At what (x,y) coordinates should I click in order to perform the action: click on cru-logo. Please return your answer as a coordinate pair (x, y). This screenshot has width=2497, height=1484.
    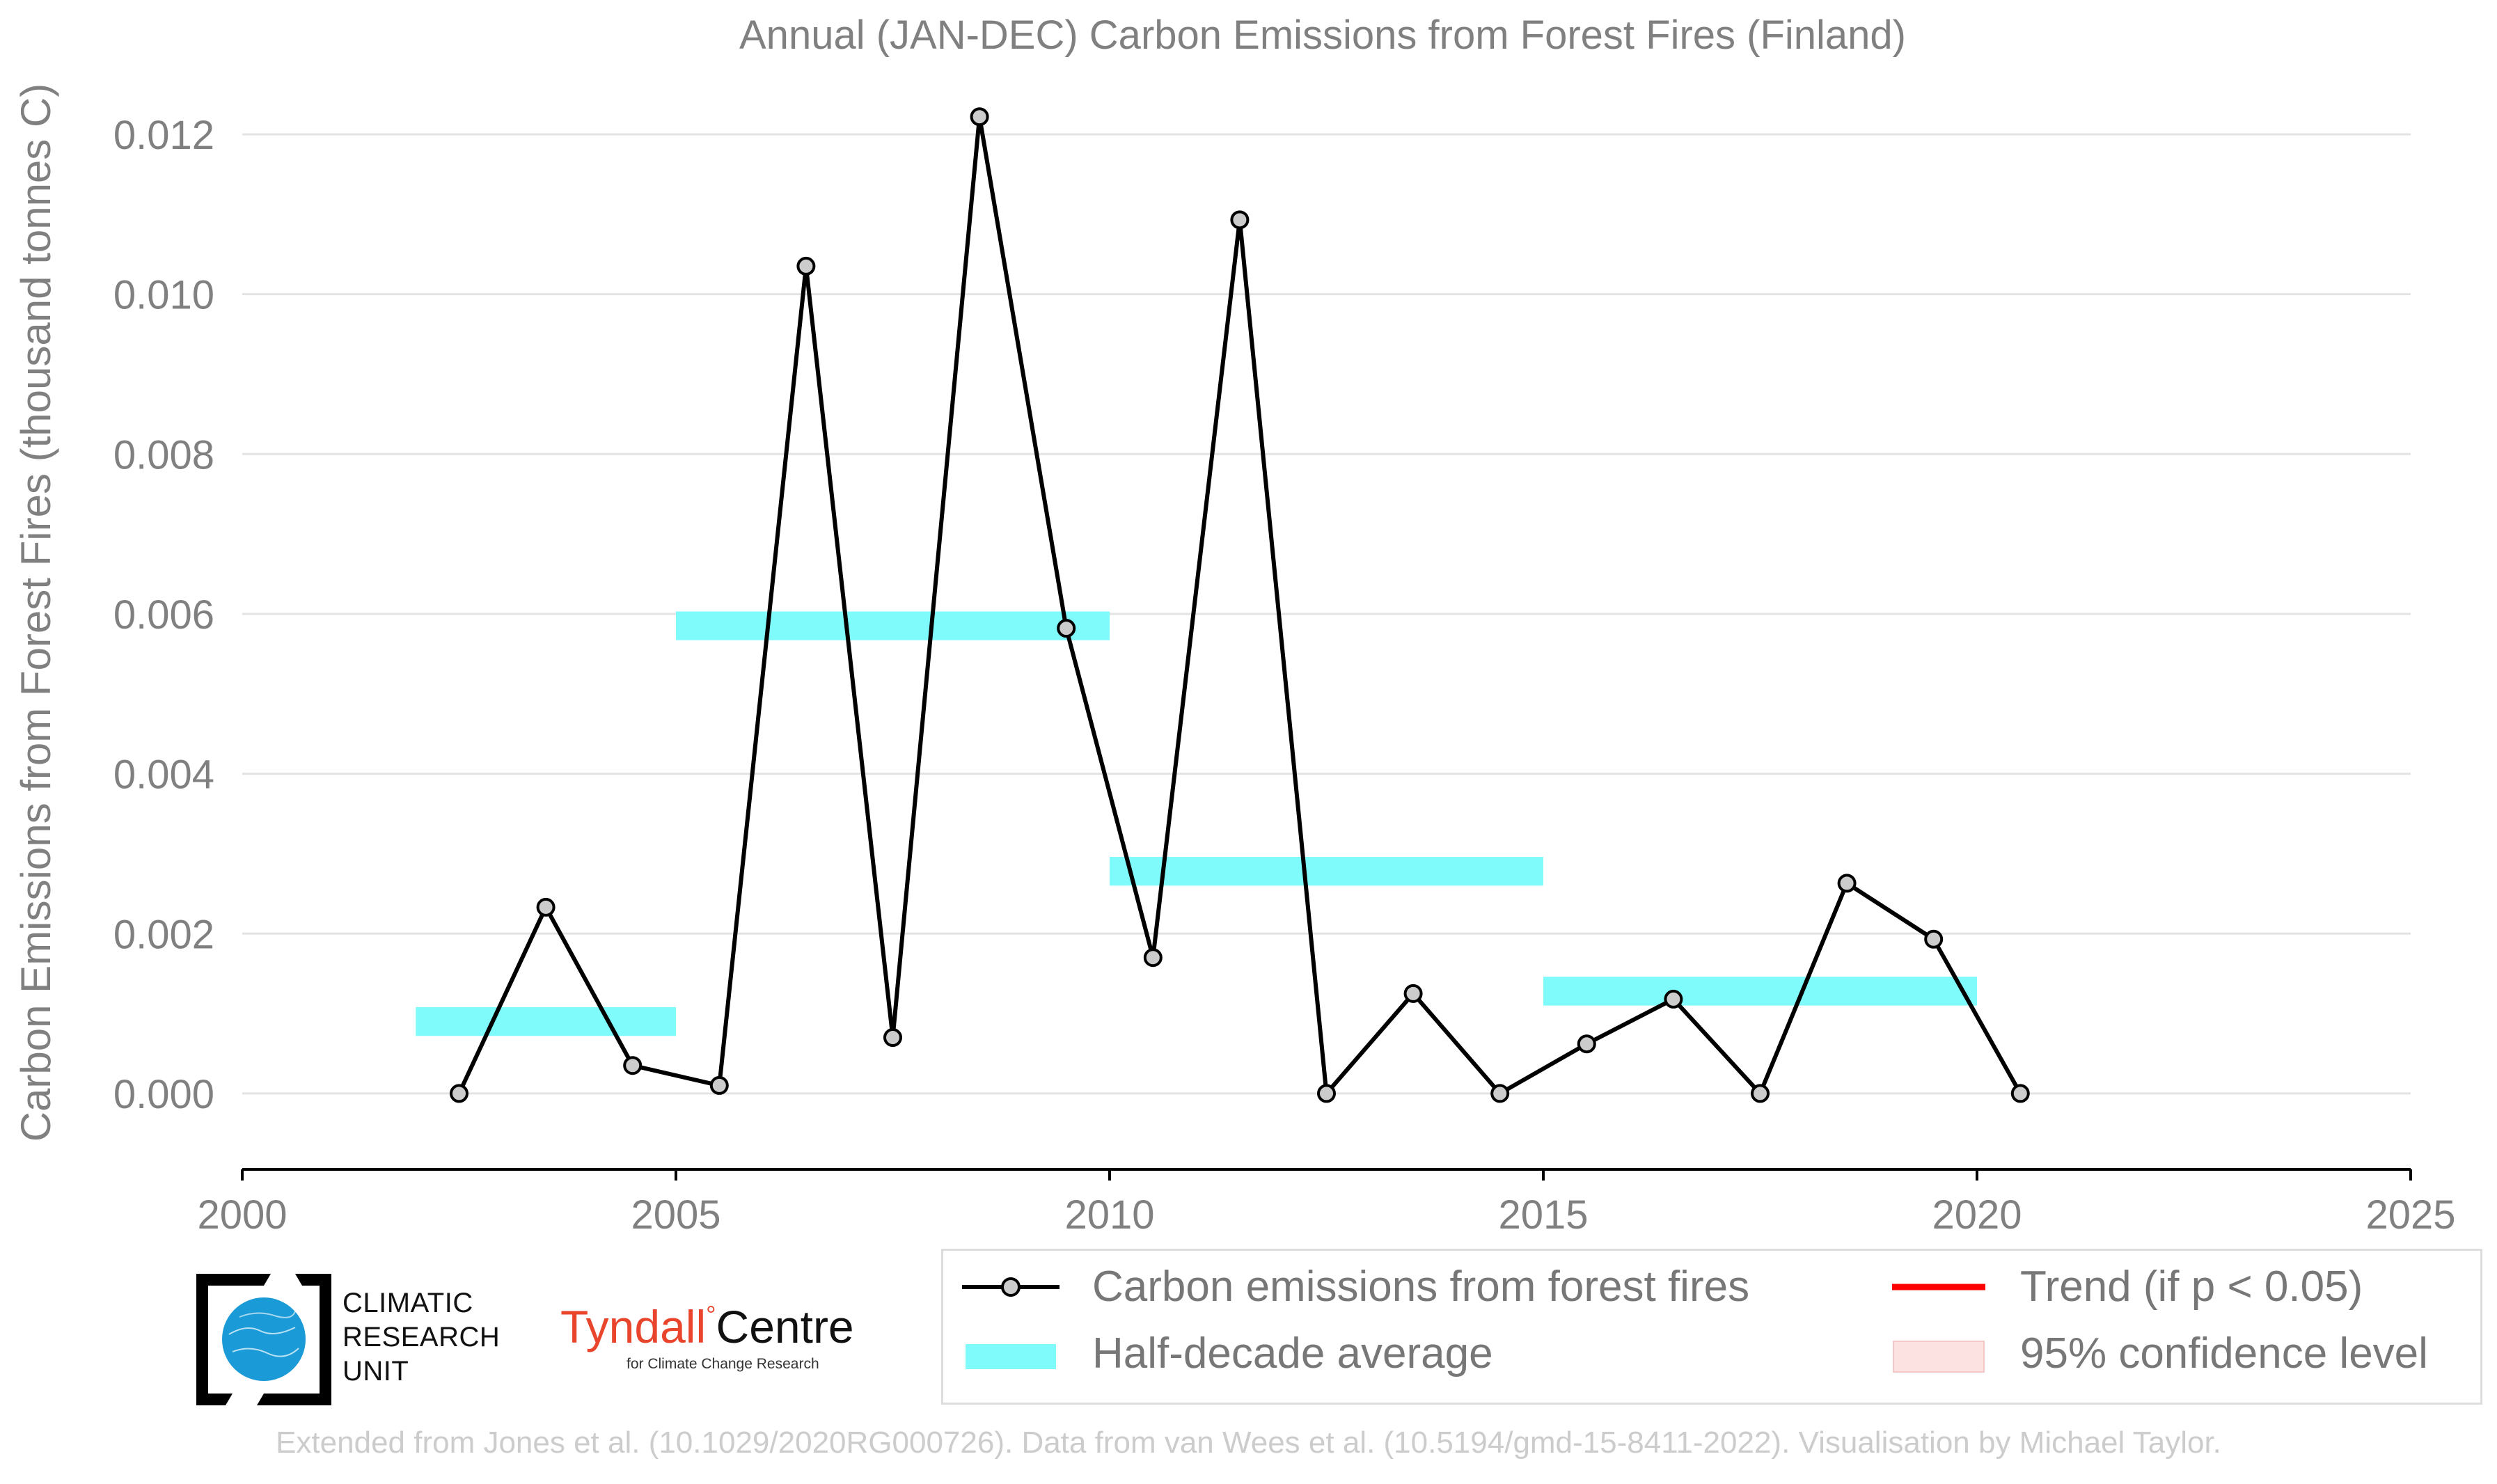
    Looking at the image, I should click on (263, 1339).